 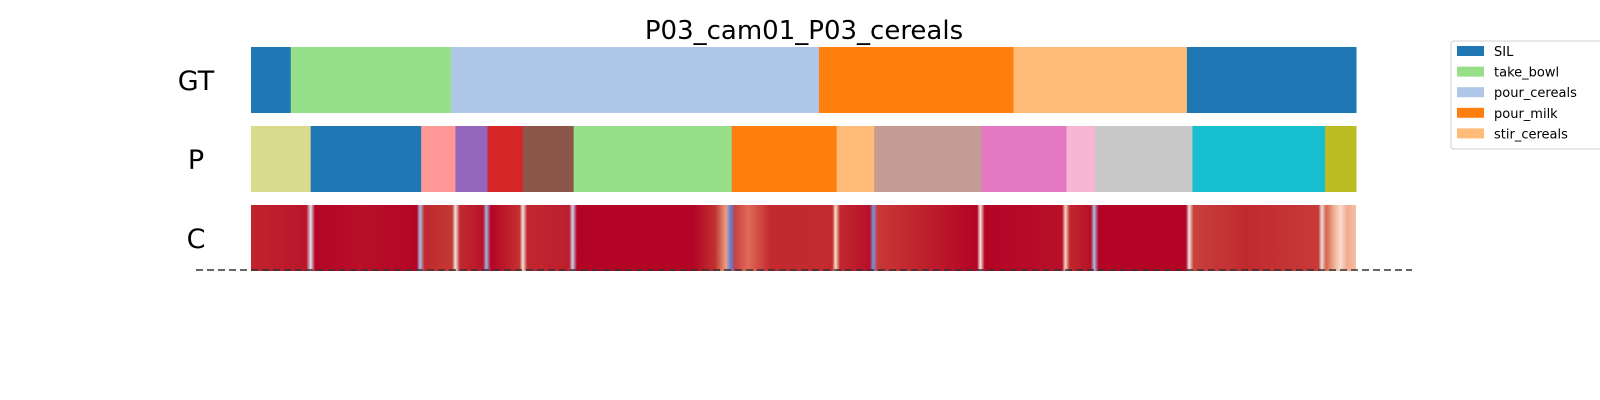 I want to click on row-gt: GT, so click(x=767, y=80).